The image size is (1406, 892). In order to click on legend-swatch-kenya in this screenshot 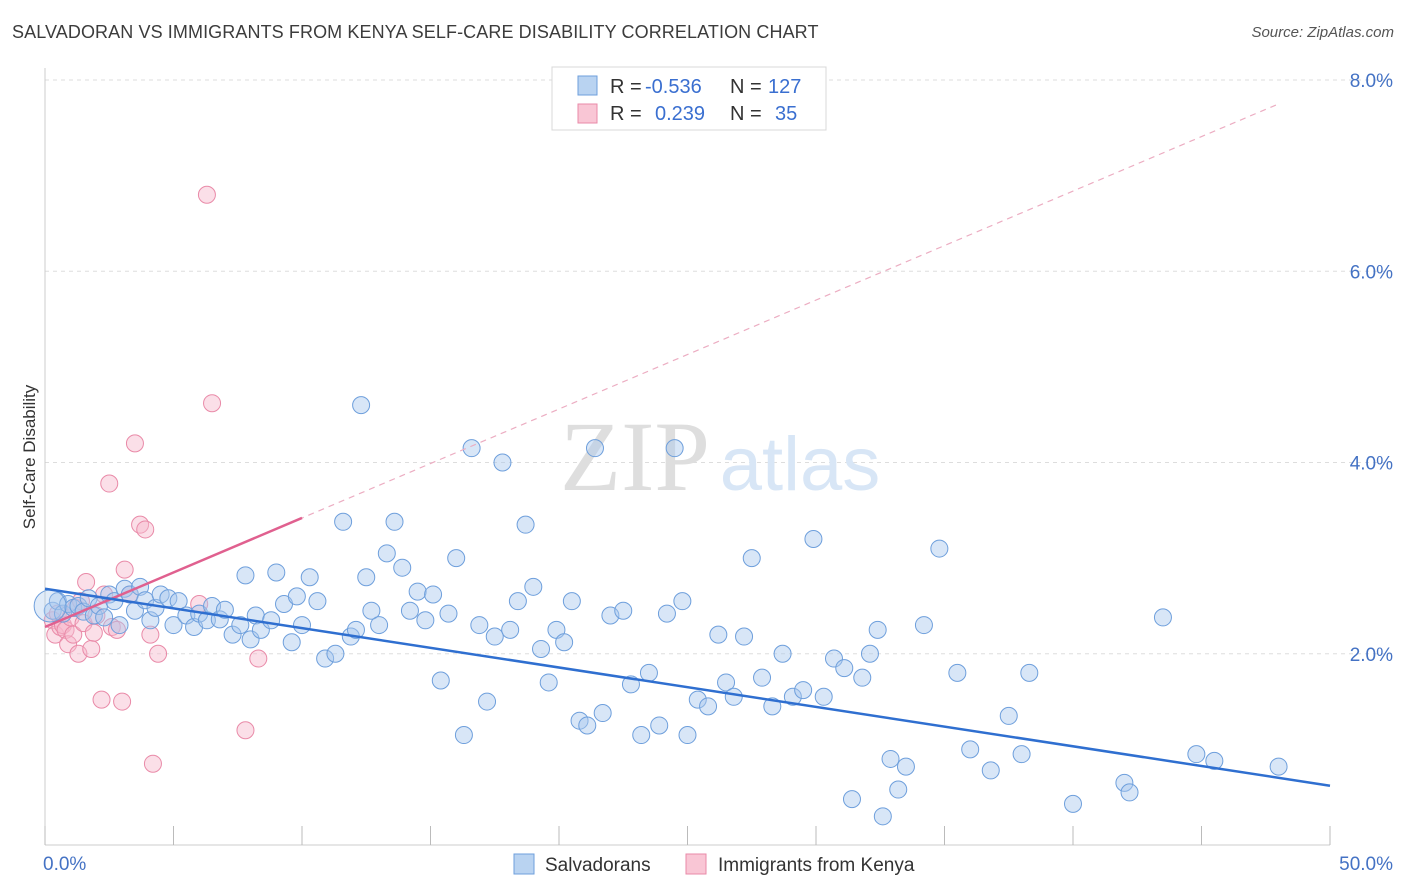, I will do `click(587, 113)`.